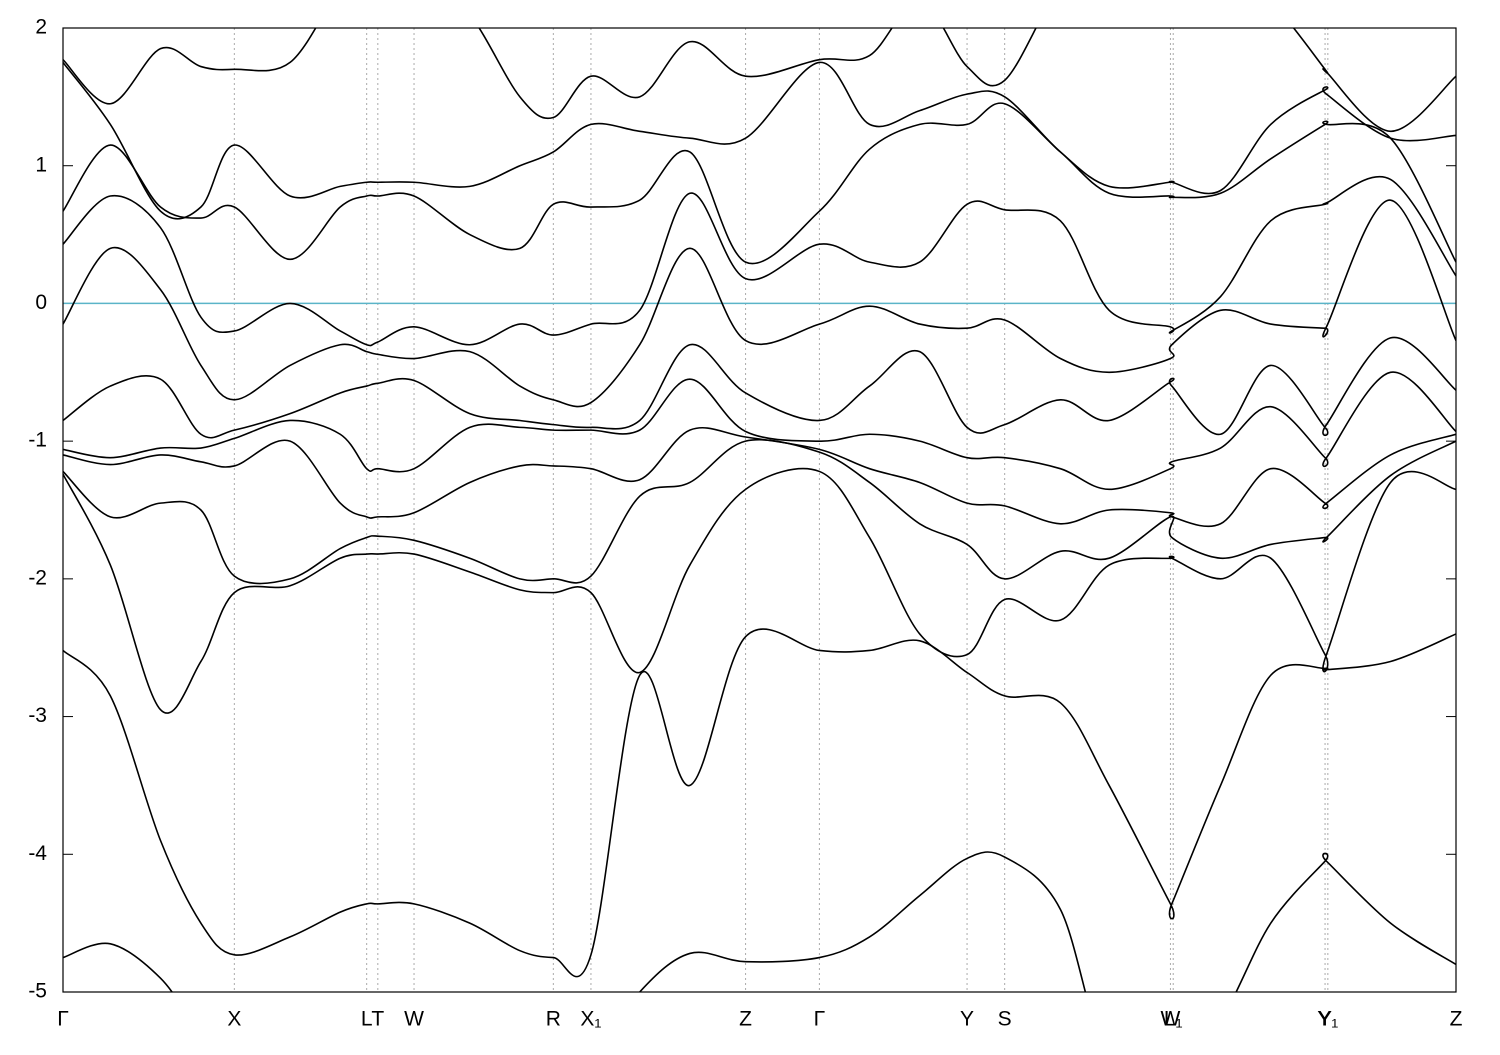  Describe the element at coordinates (41, 164) in the screenshot. I see `y-tick-label: 1` at that location.